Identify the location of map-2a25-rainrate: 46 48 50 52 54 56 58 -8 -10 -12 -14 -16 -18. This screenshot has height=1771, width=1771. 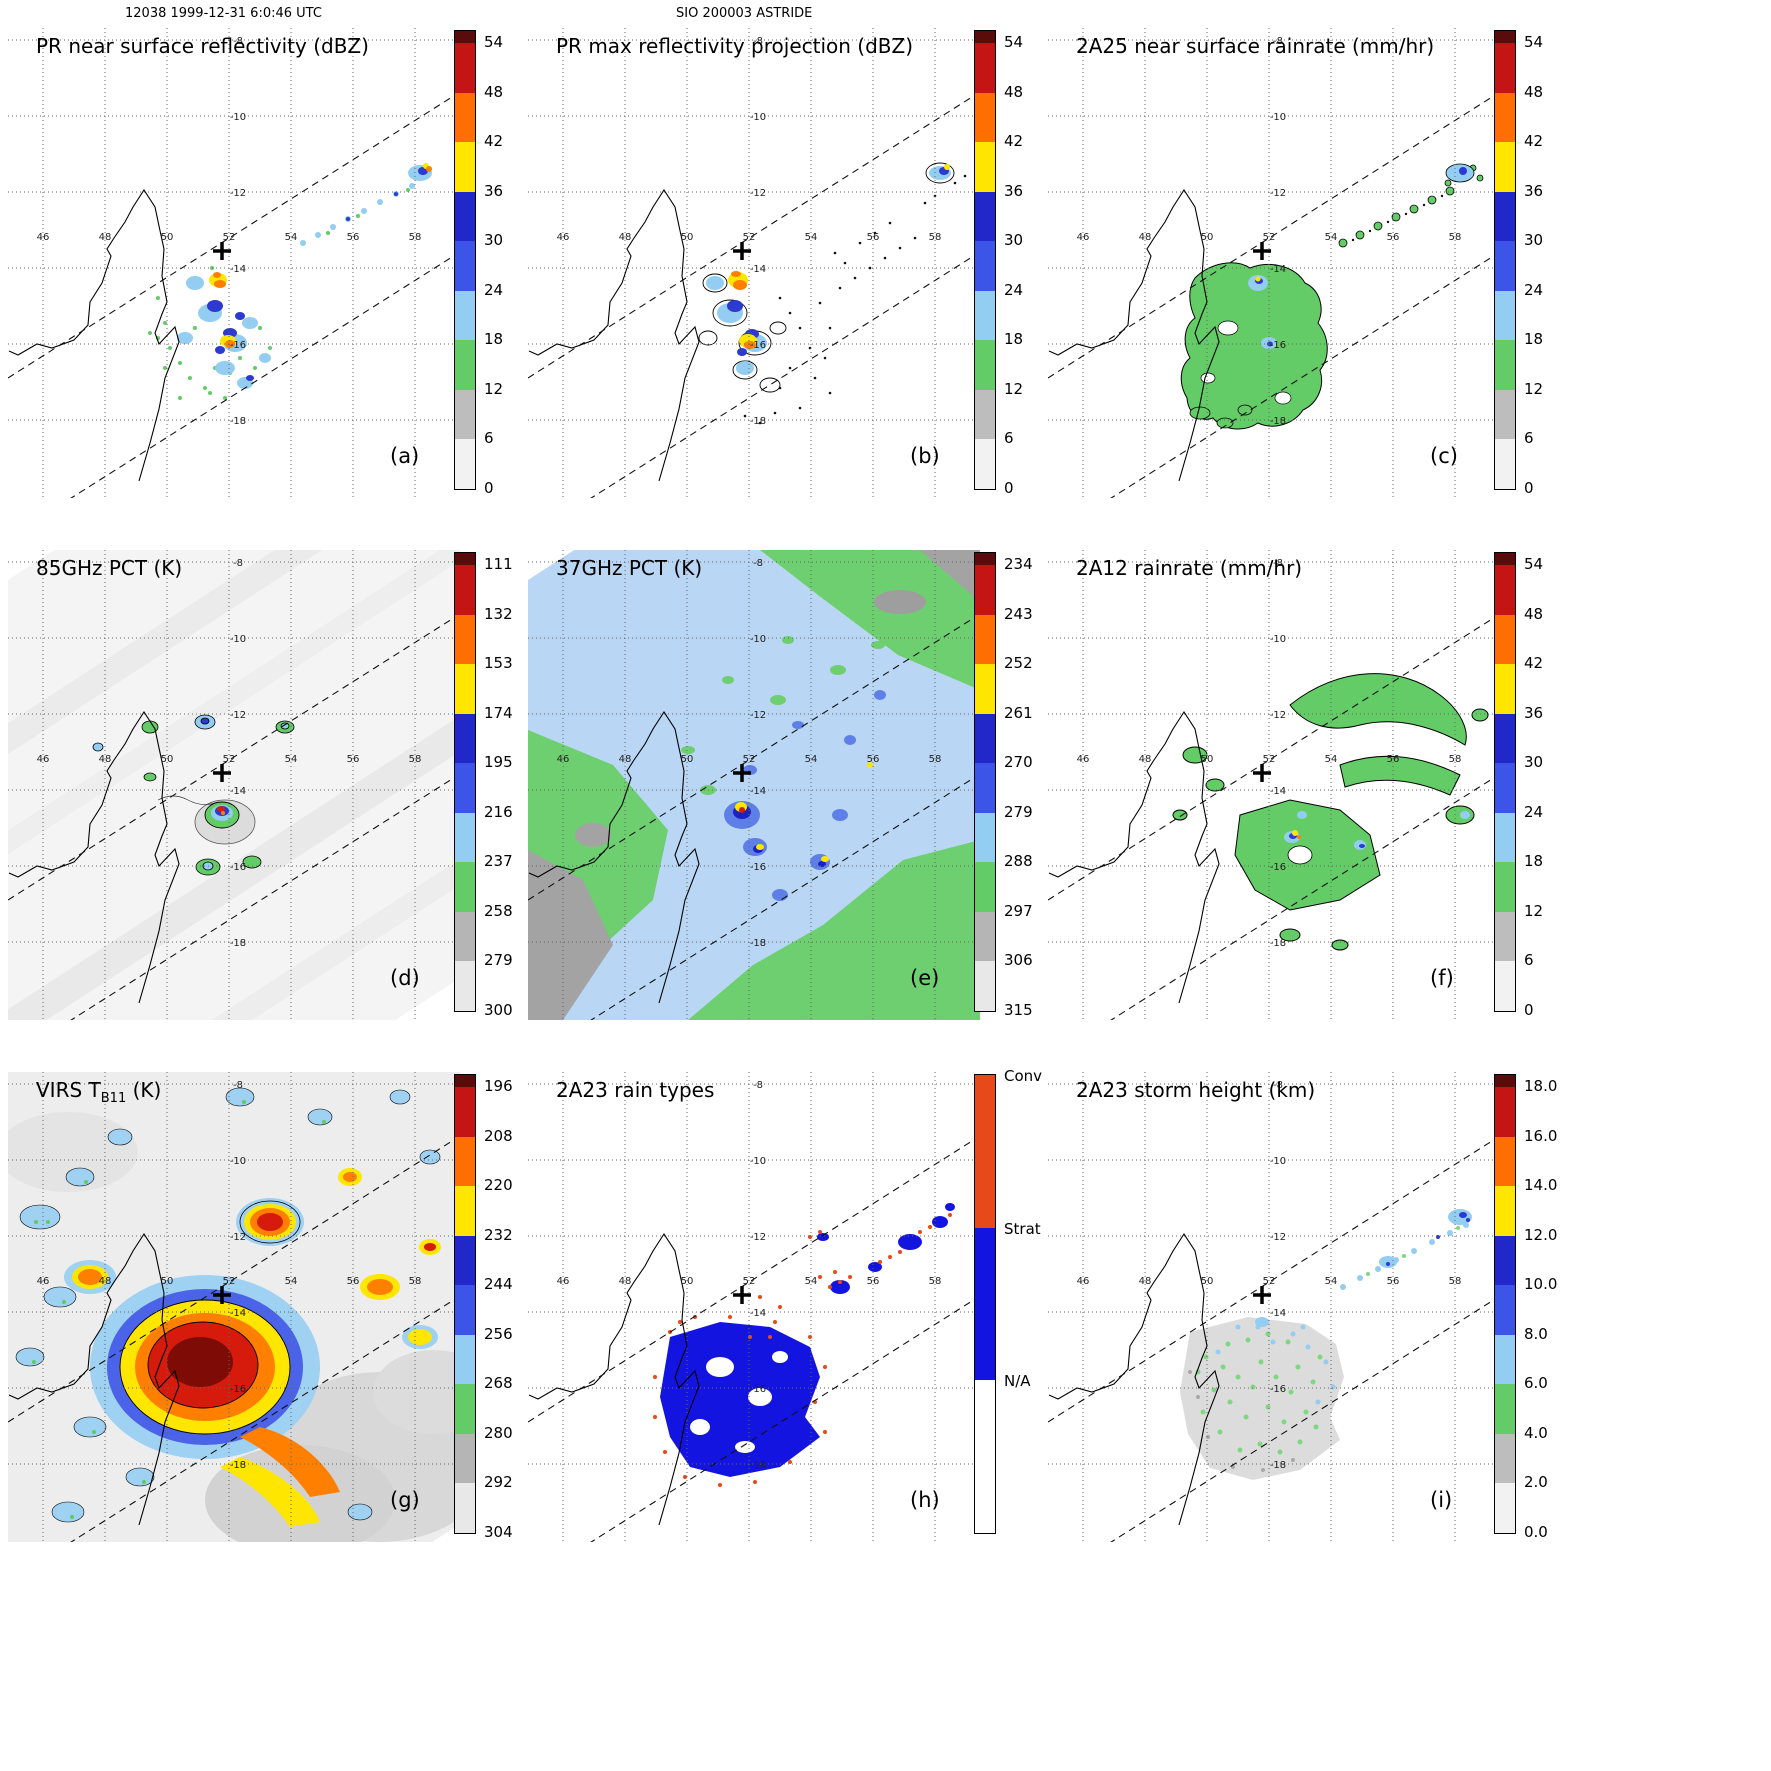
(1274, 263).